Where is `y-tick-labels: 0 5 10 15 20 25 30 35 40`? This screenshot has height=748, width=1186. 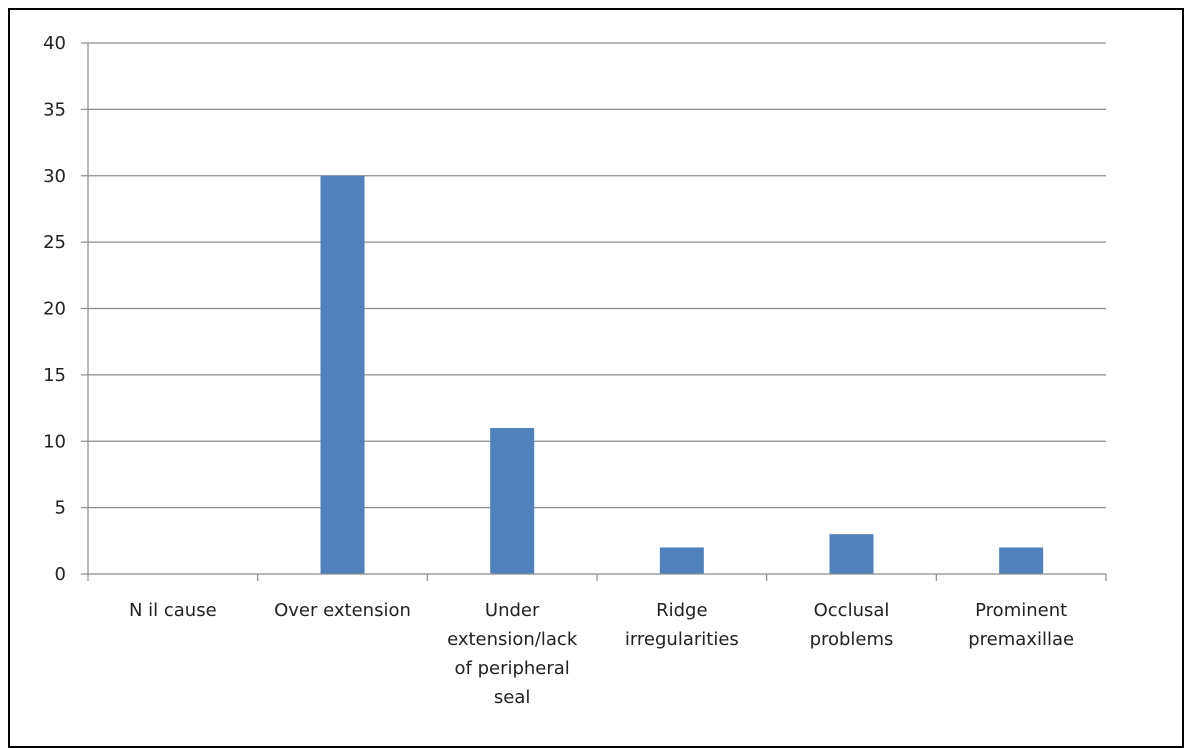 y-tick-labels: 0 5 10 15 20 25 30 35 40 is located at coordinates (54, 309).